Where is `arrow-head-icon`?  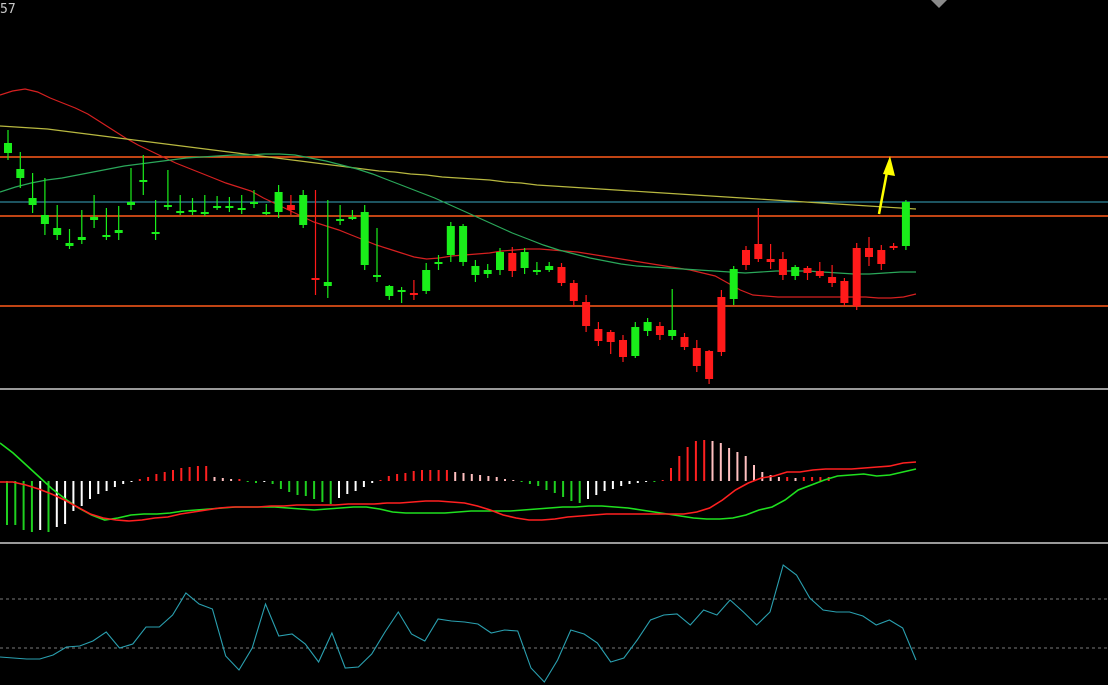
arrow-head-icon is located at coordinates (889, 166).